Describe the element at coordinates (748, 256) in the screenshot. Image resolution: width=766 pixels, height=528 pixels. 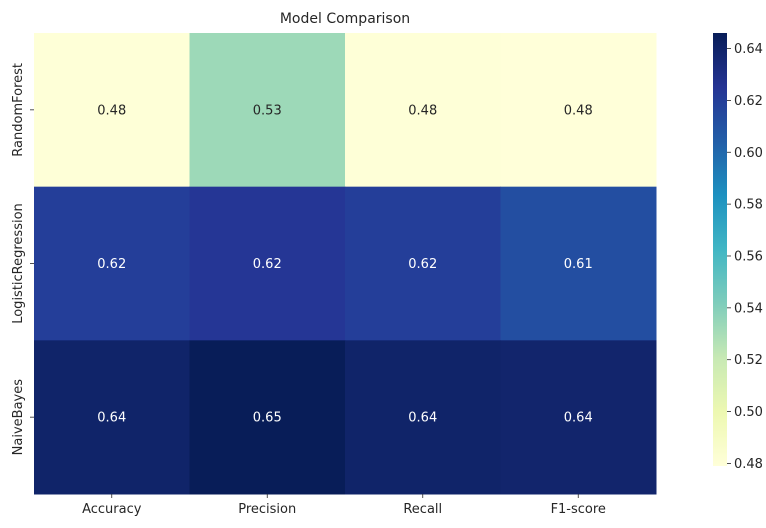
I see `colorbar-tick-label: 0.56` at that location.